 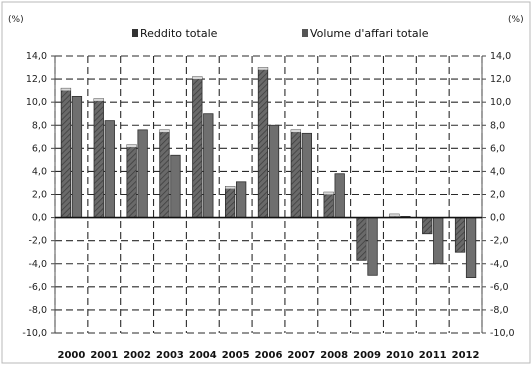 I want to click on x-tick-label: 2008, so click(x=334, y=355).